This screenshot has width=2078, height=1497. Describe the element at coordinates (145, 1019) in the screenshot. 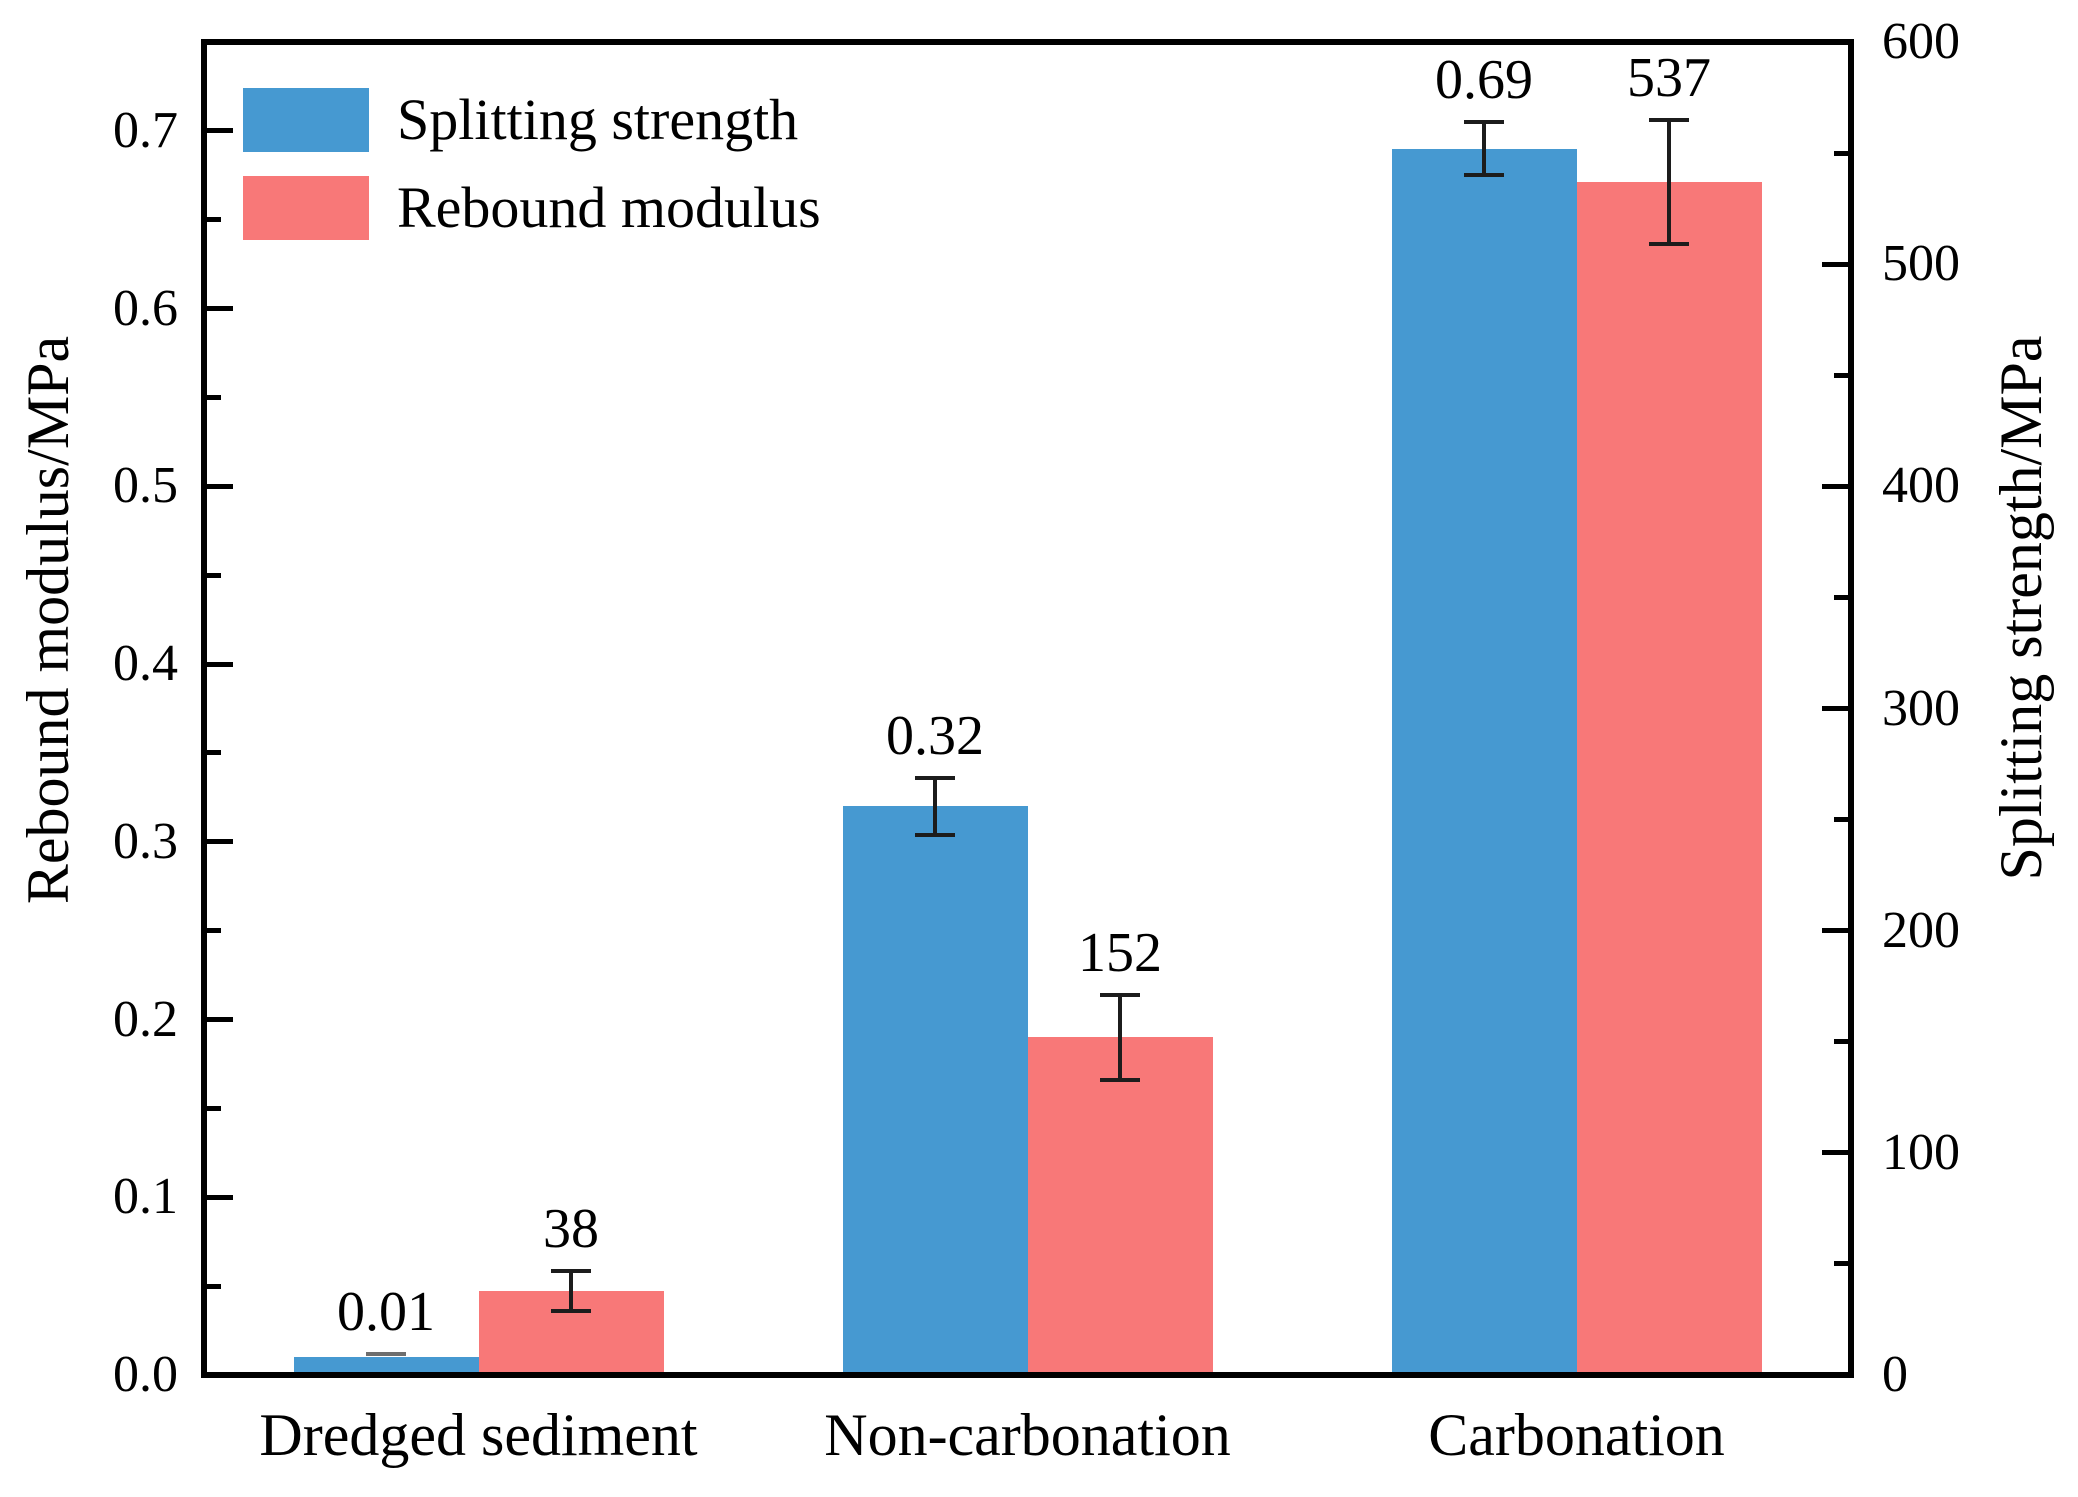

I see `left-axis-tick-label: 0.2` at that location.